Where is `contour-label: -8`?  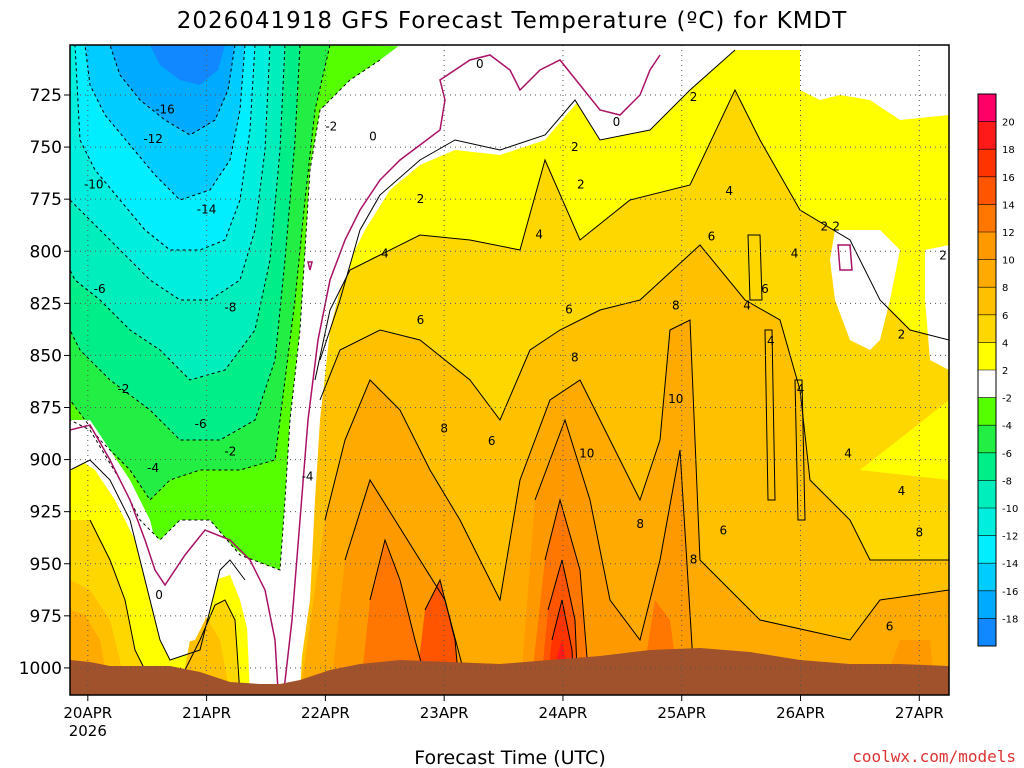 contour-label: -8 is located at coordinates (230, 308).